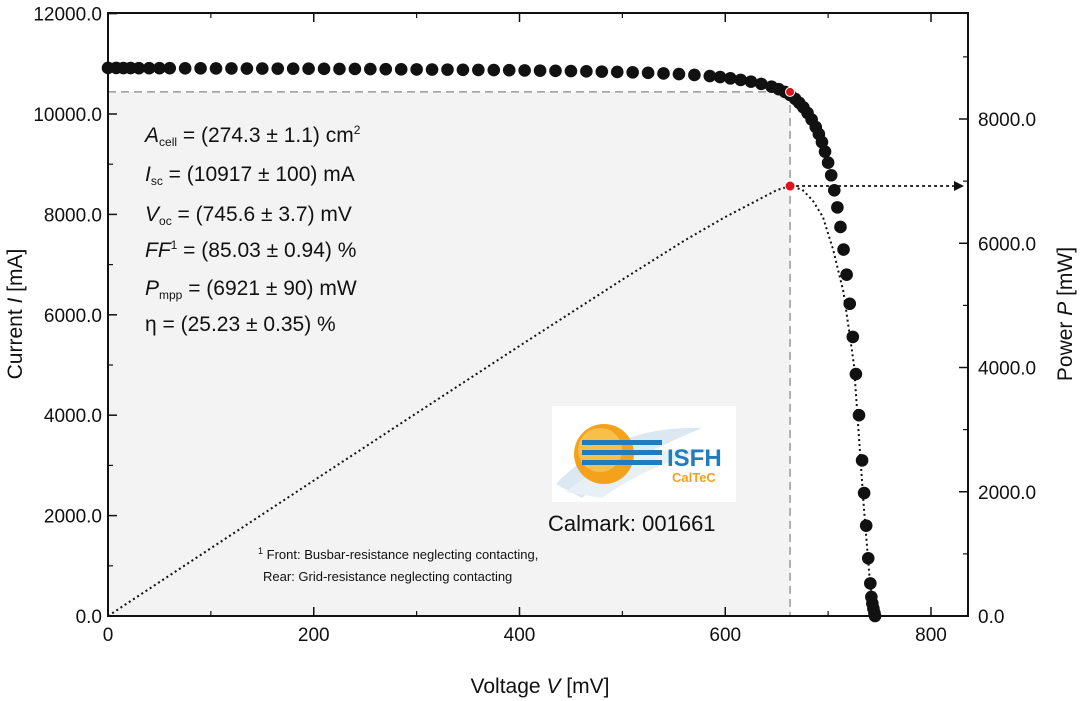 The height and width of the screenshot is (701, 1080). I want to click on y-right-tick-label: 6000.0, so click(1007, 244).